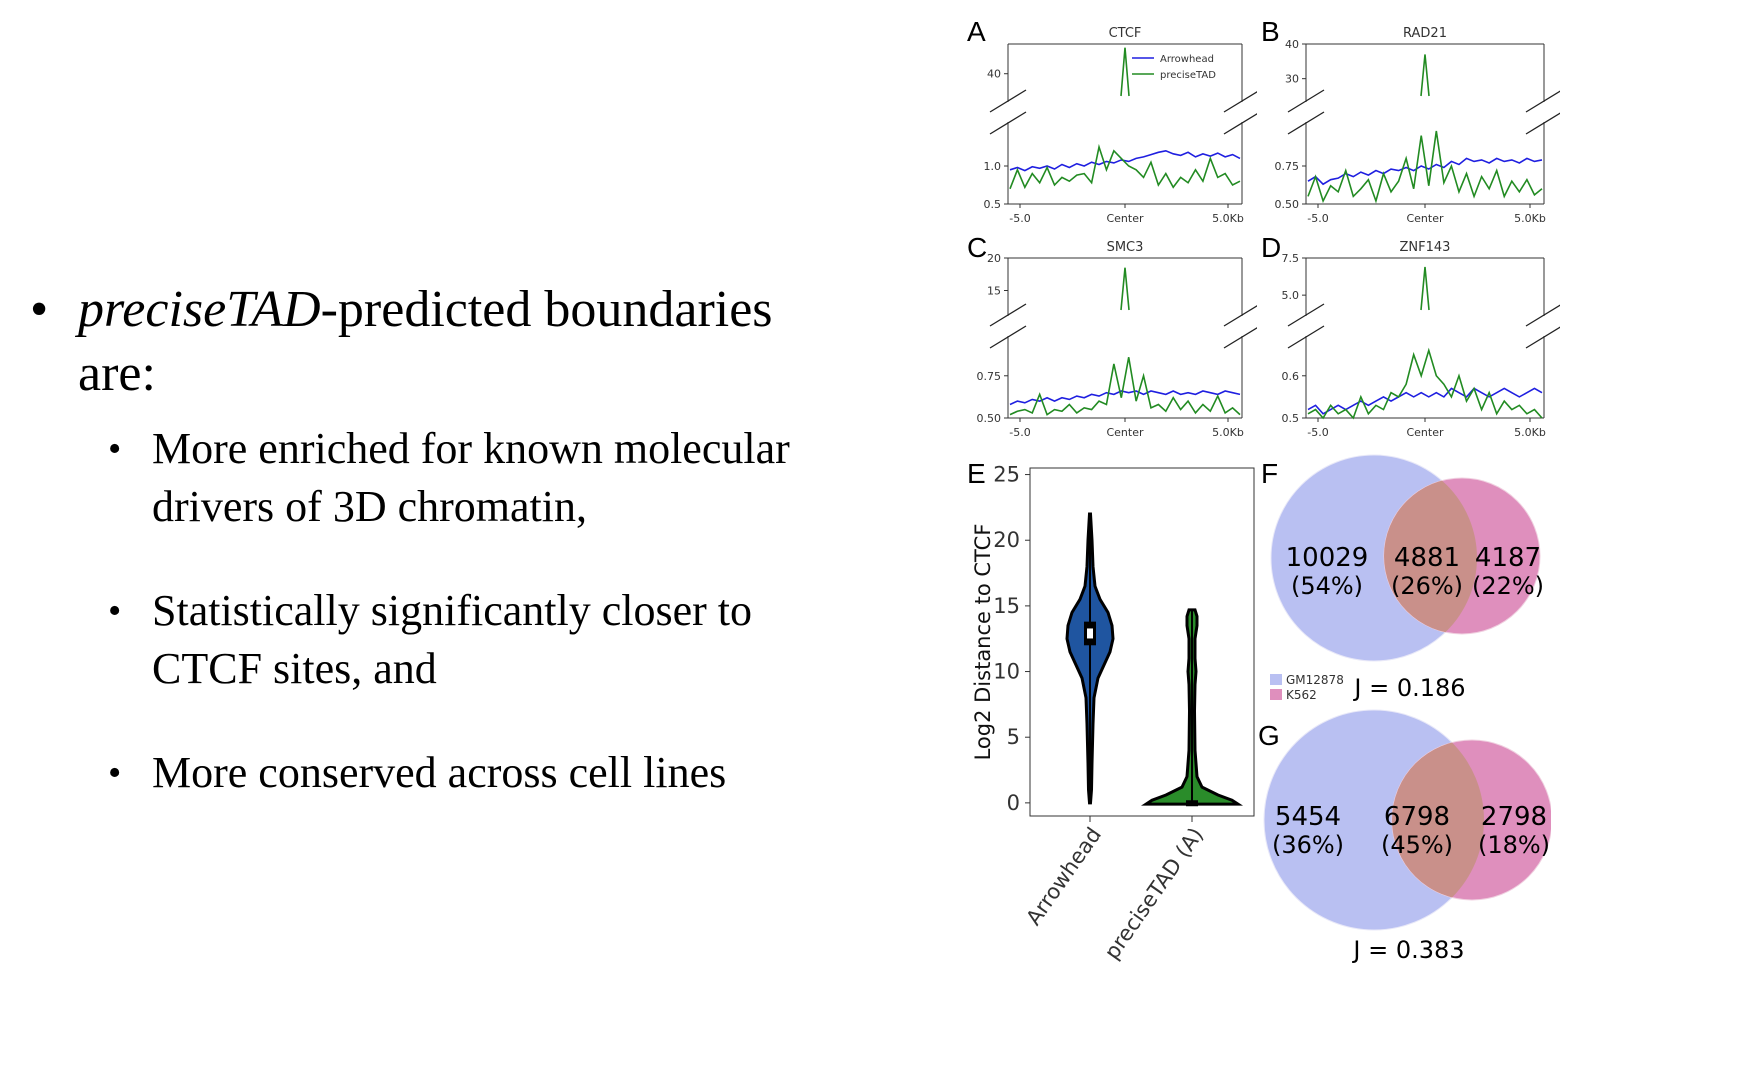 The width and height of the screenshot is (1751, 1075). What do you see at coordinates (1269, 735) in the screenshot?
I see `panel-label-g: G` at bounding box center [1269, 735].